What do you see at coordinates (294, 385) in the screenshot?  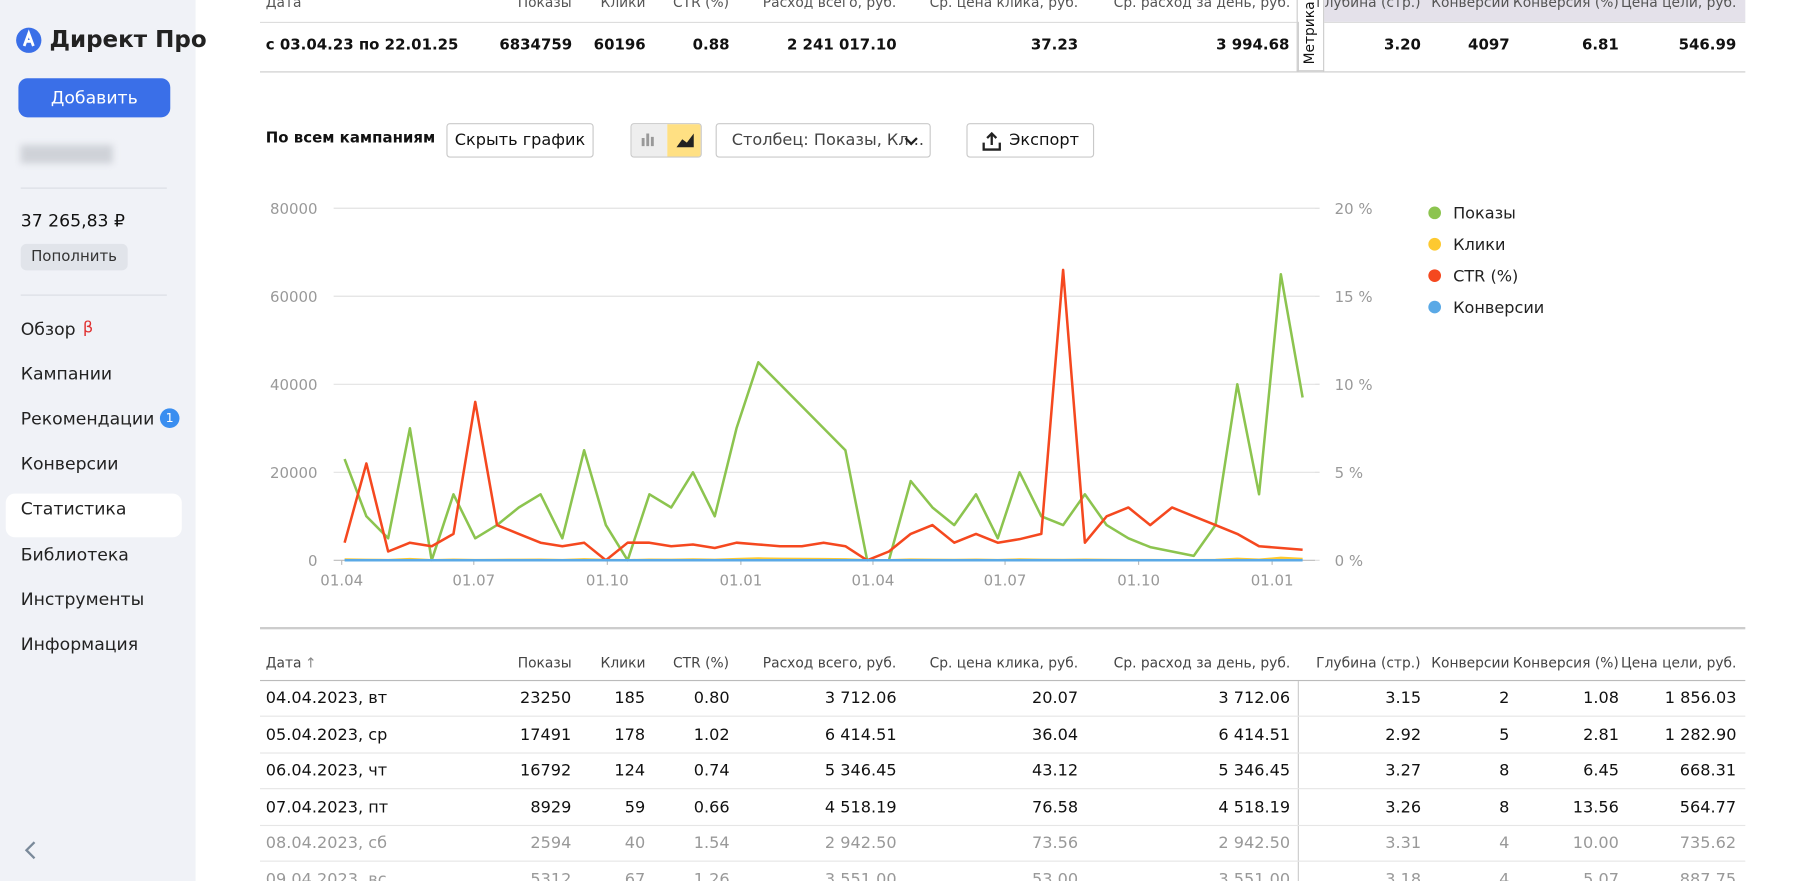 I see `y-tick-label: 40000` at bounding box center [294, 385].